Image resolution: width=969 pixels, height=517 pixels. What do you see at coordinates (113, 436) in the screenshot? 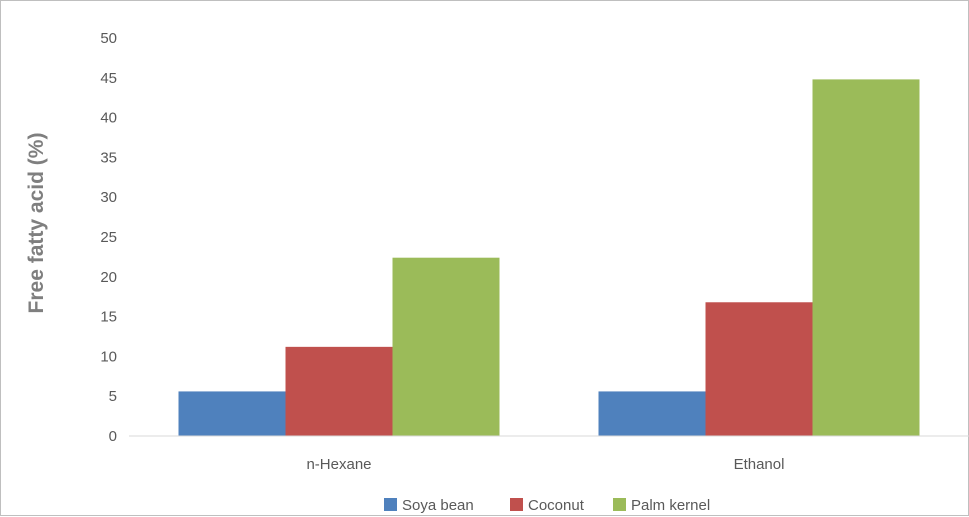
I see `y-tick-label: 0` at bounding box center [113, 436].